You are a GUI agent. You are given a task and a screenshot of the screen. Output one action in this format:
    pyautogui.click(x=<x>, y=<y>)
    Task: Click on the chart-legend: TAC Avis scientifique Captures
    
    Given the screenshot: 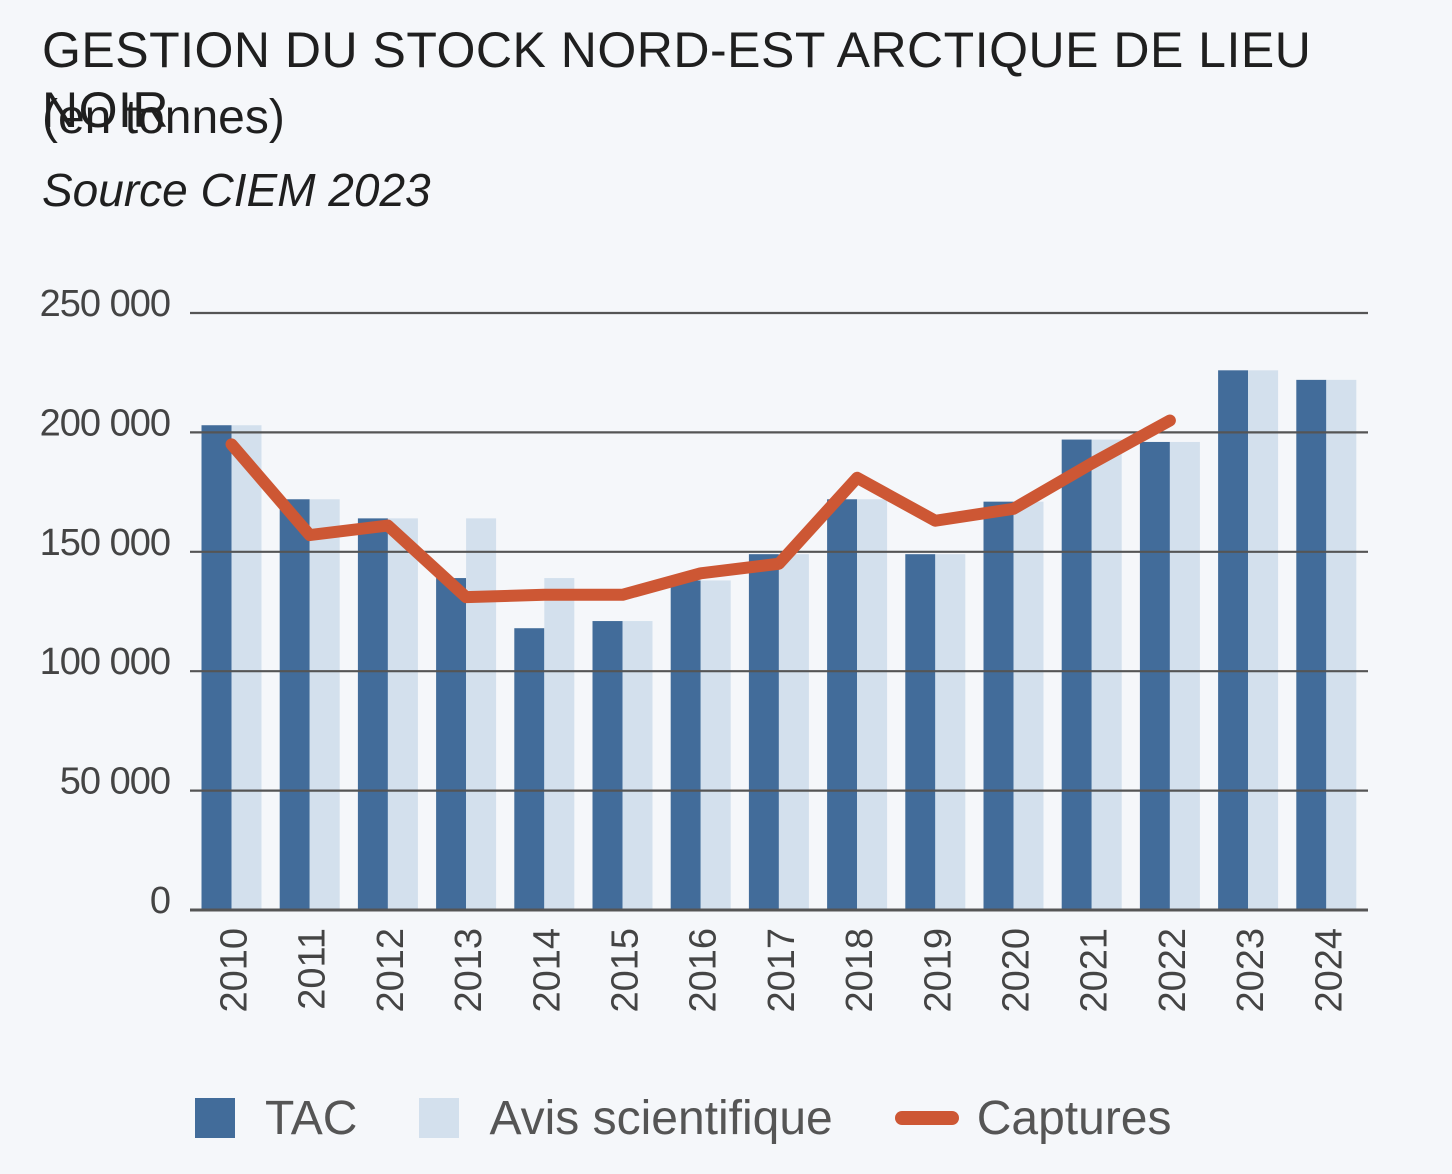 What is the action you would take?
    pyautogui.click(x=714, y=1118)
    